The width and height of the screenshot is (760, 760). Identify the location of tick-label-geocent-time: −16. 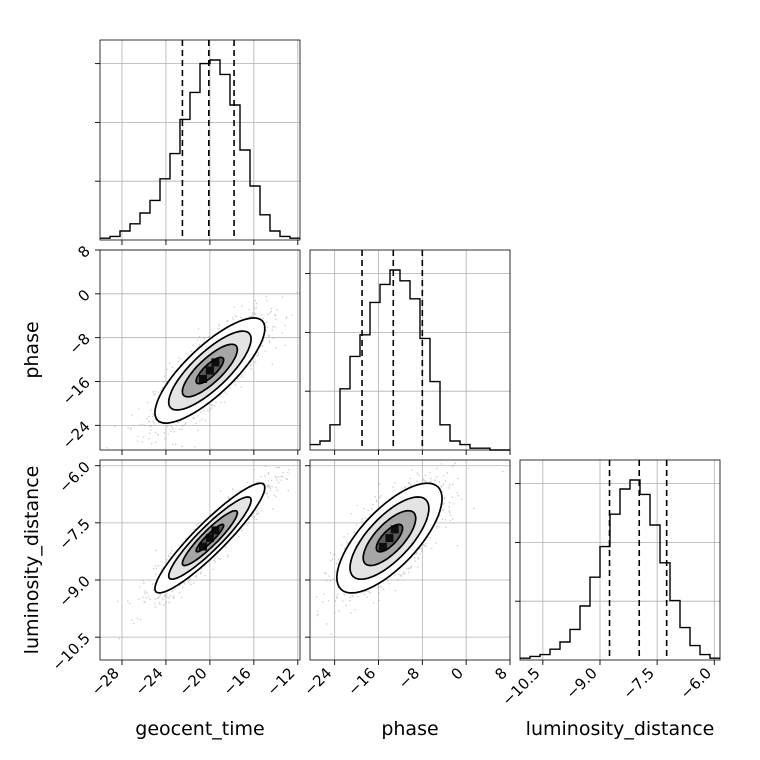
(237, 681).